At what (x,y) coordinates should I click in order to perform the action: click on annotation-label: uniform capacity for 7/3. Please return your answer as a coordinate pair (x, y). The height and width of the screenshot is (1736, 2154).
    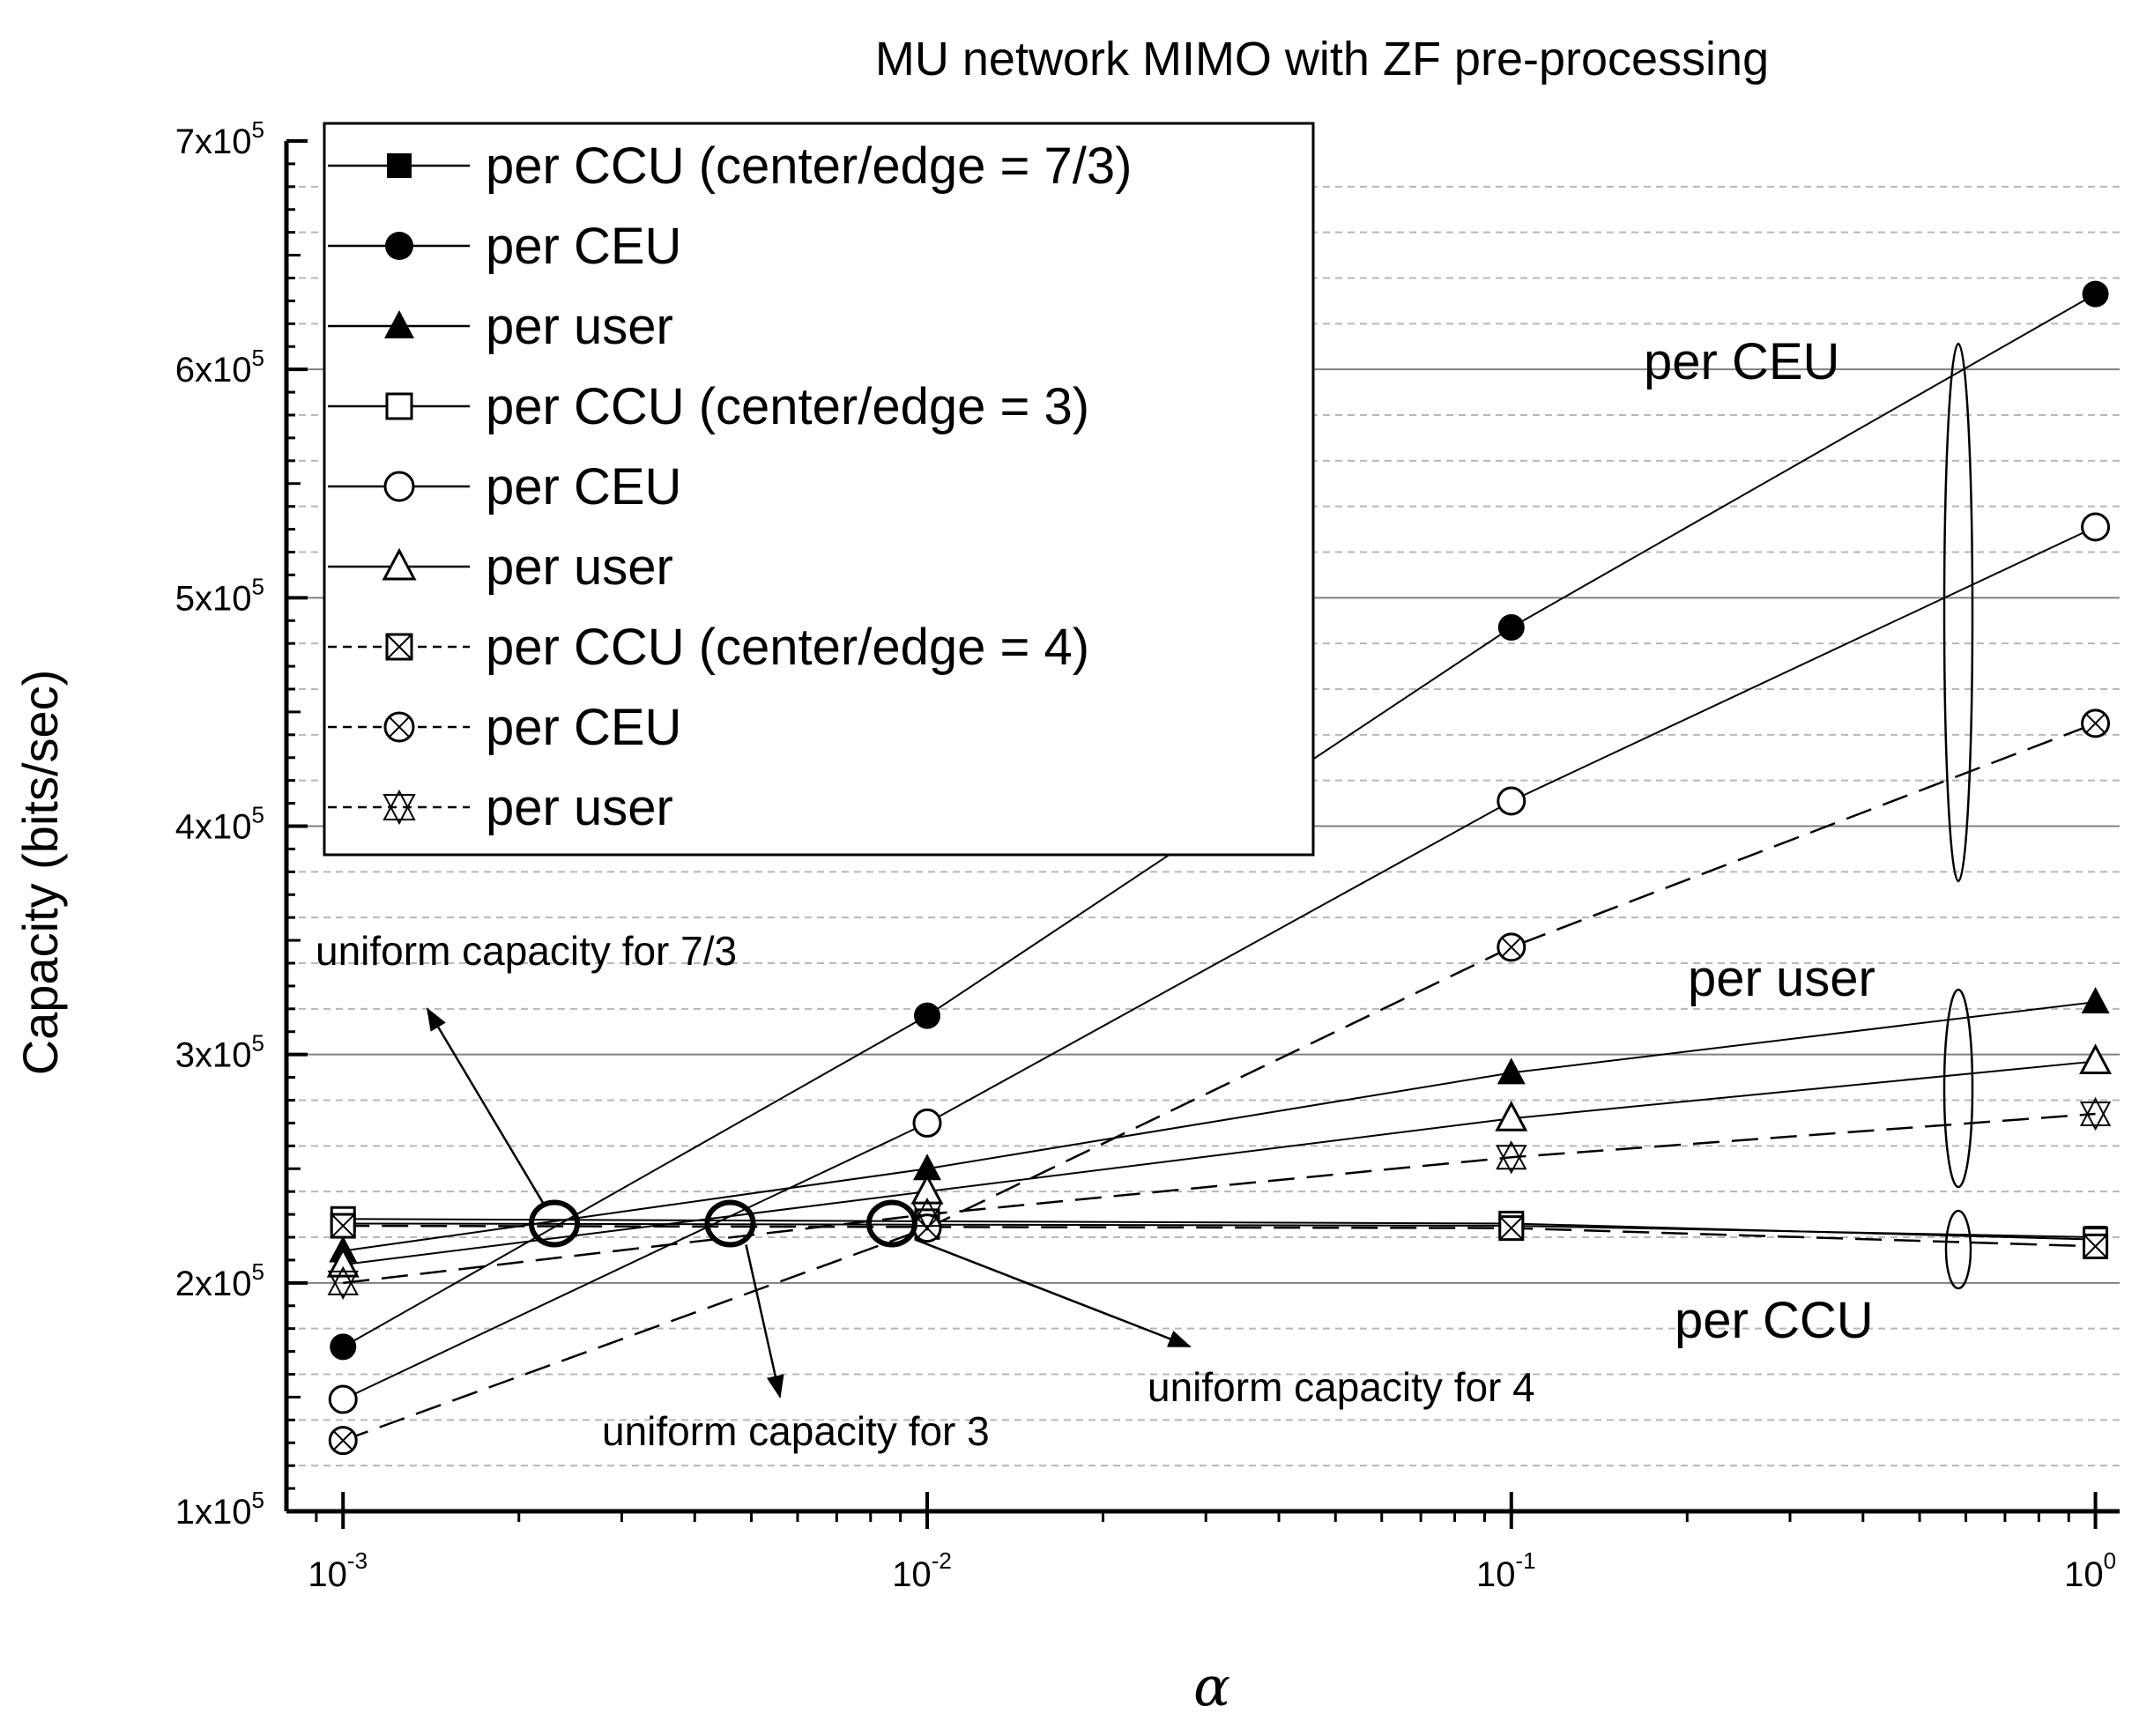
    Looking at the image, I should click on (526, 951).